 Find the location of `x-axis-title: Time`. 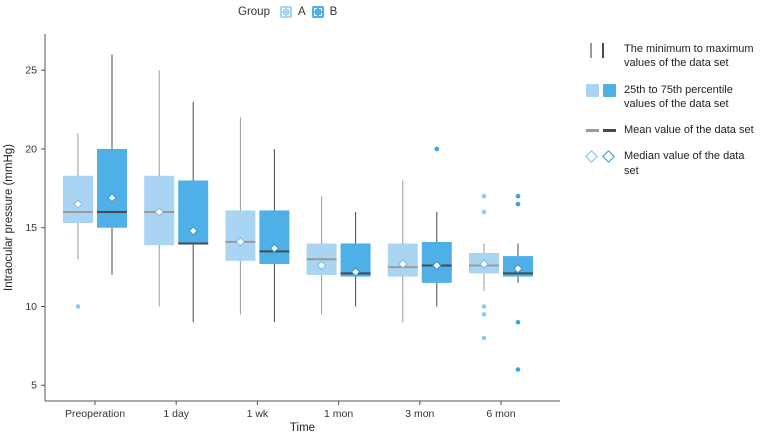

x-axis-title: Time is located at coordinates (302, 428).